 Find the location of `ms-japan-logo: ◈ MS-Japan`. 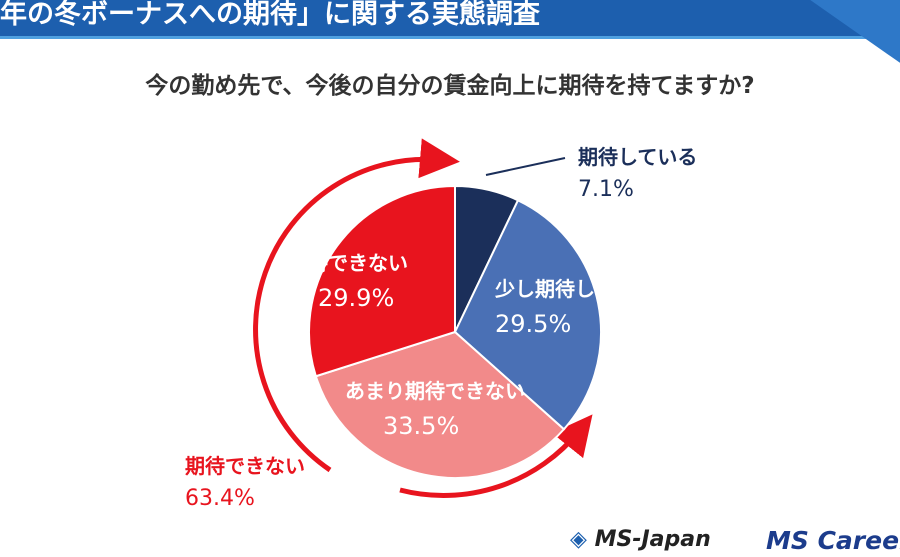

ms-japan-logo: ◈ MS-Japan is located at coordinates (640, 539).